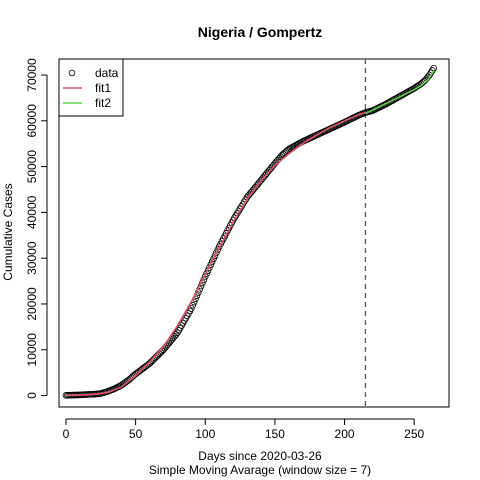 The height and width of the screenshot is (480, 480). I want to click on x-axis-sublabel: Simple Moving Avarage (window size = 7), so click(260, 470).